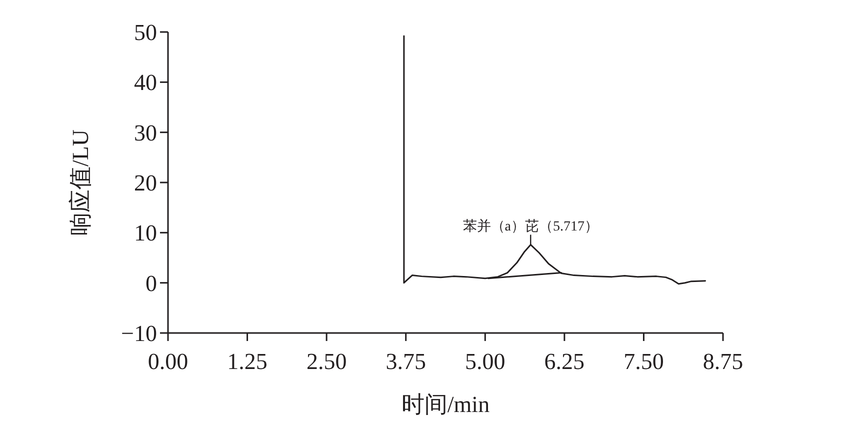 The image size is (852, 431). What do you see at coordinates (145, 133) in the screenshot?
I see `y-tick-label: 30` at bounding box center [145, 133].